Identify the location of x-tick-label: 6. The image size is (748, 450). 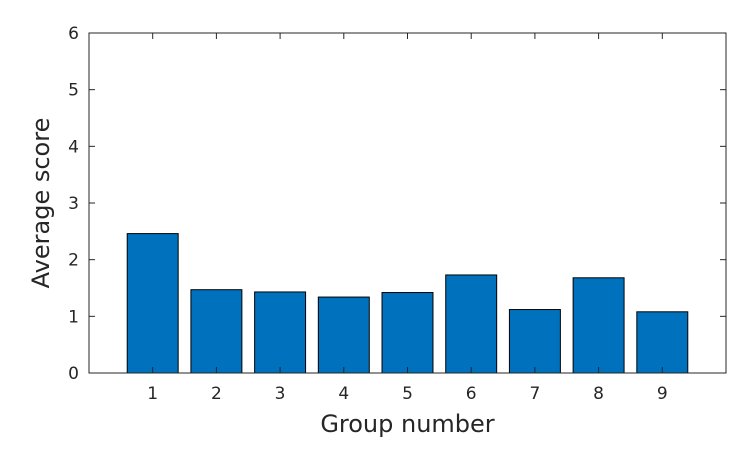
(471, 394).